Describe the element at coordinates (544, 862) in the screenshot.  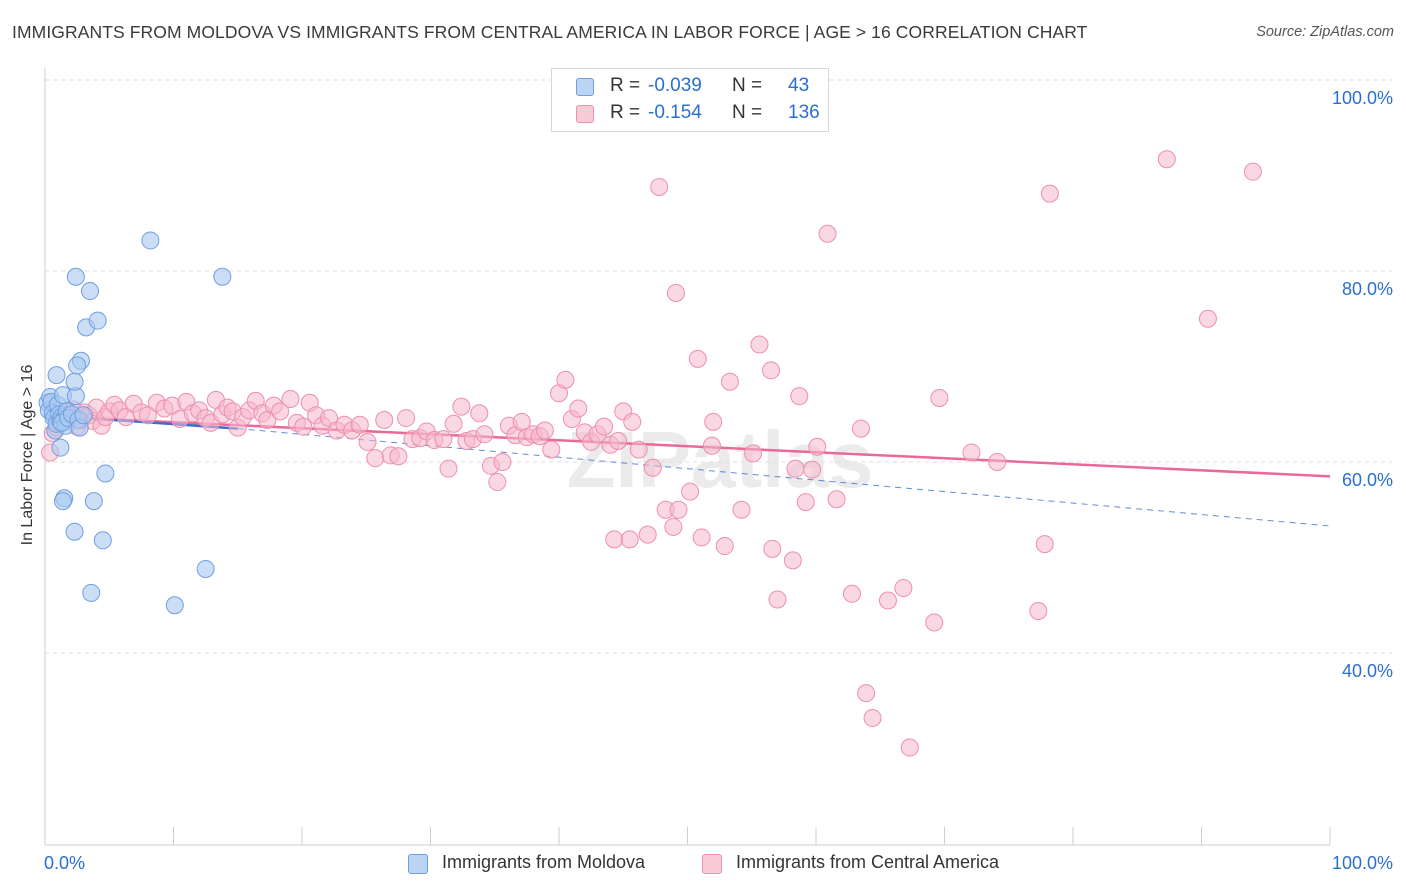
I see `legend-label-moldova: Immigrants from Moldova` at that location.